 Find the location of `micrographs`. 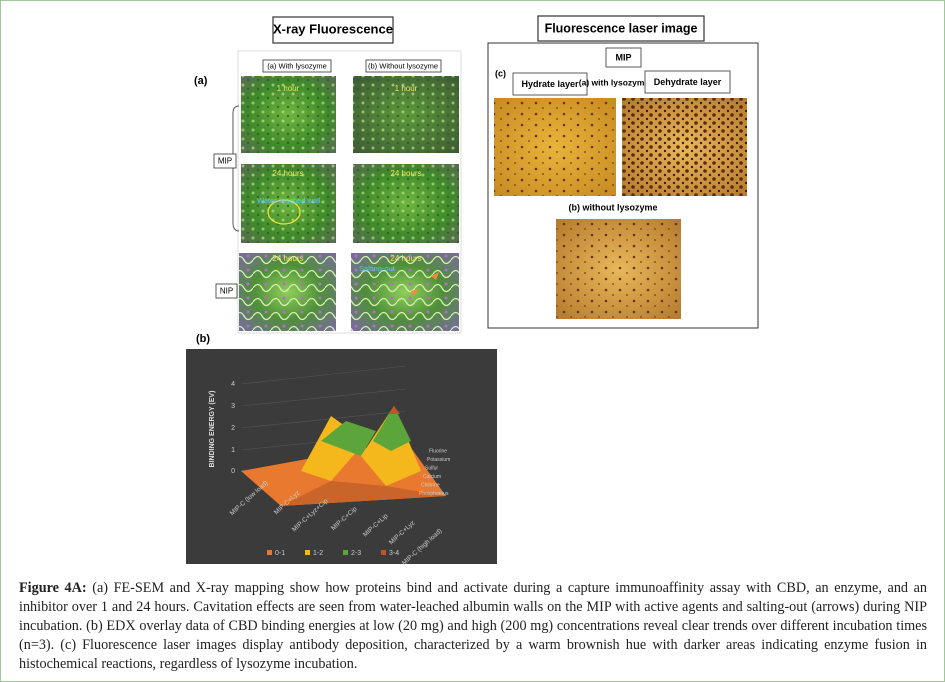

micrographs is located at coordinates (349, 203).